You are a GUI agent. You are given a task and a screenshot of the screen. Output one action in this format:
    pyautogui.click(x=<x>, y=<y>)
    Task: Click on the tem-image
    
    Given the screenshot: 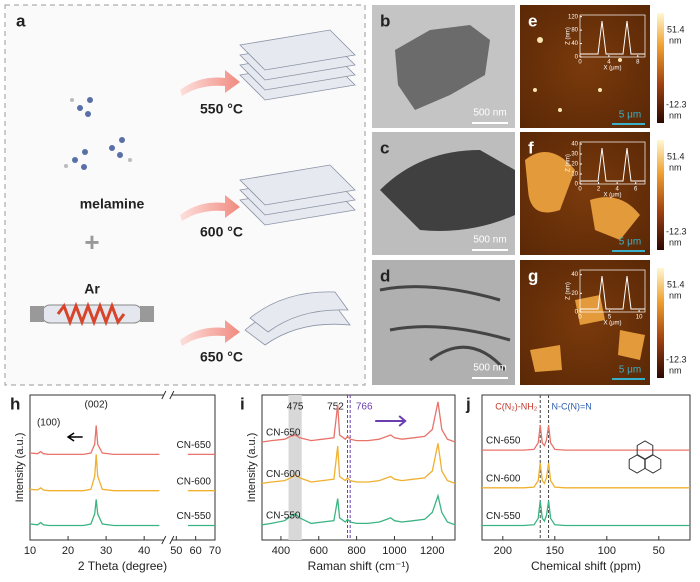 What is the action you would take?
    pyautogui.click(x=443, y=322)
    